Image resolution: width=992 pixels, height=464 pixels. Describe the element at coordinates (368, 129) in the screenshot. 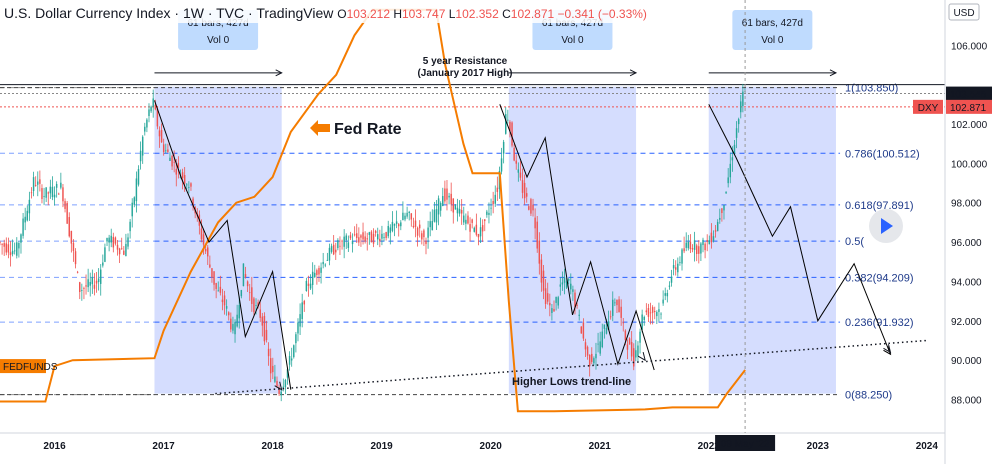

I see `fed-rate-label: Fed Rate` at that location.